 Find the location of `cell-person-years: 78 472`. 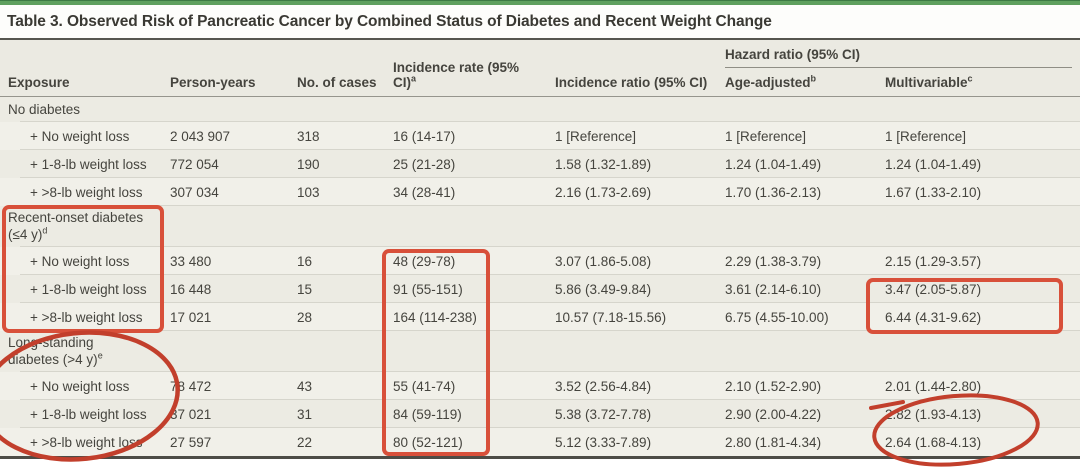

cell-person-years: 78 472 is located at coordinates (191, 386).